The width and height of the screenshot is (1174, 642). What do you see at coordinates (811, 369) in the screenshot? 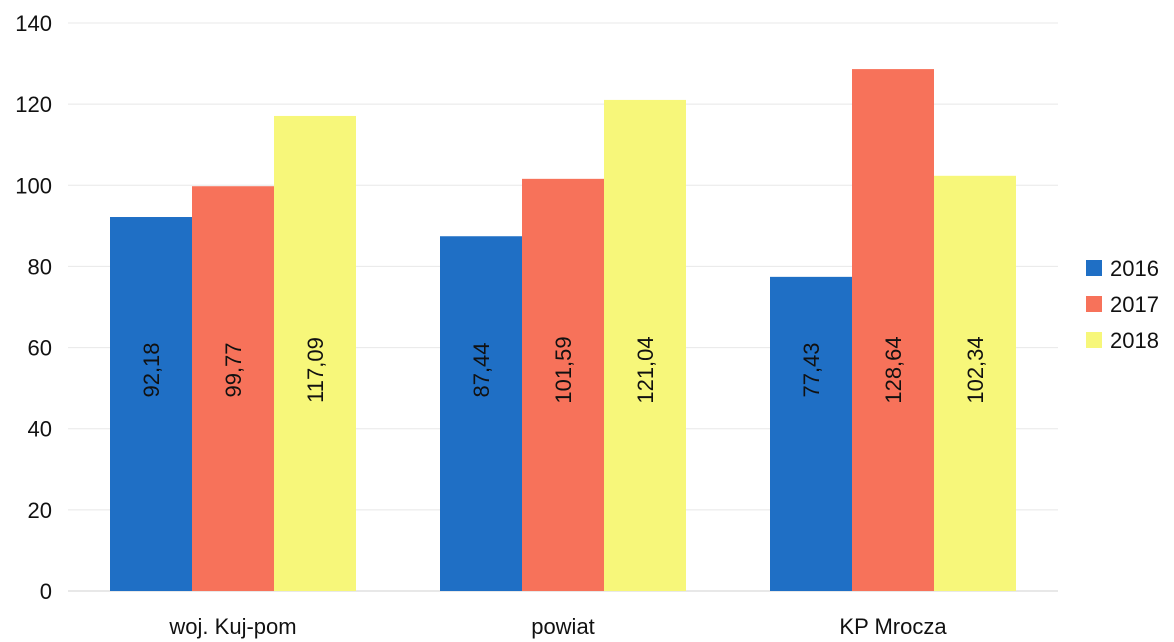
I see `data-label: 77,43` at bounding box center [811, 369].